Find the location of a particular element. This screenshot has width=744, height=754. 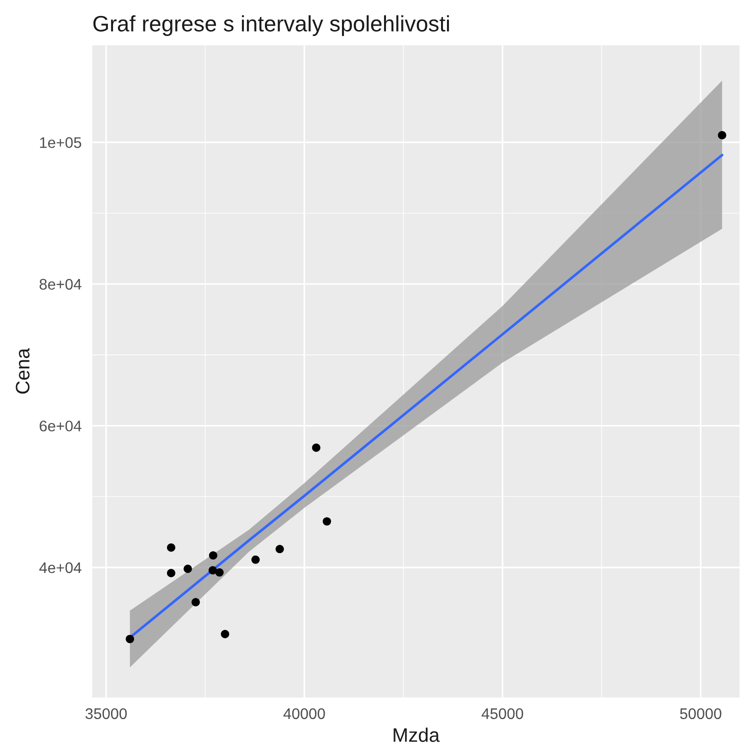

y-tick-label: 1e+05 is located at coordinates (61, 142).